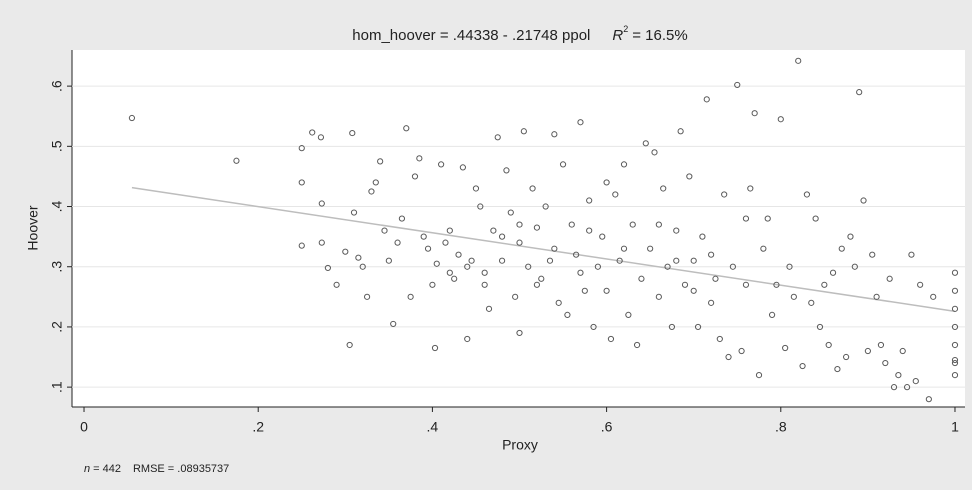  I want to click on y-tick-label: .3, so click(57, 267).